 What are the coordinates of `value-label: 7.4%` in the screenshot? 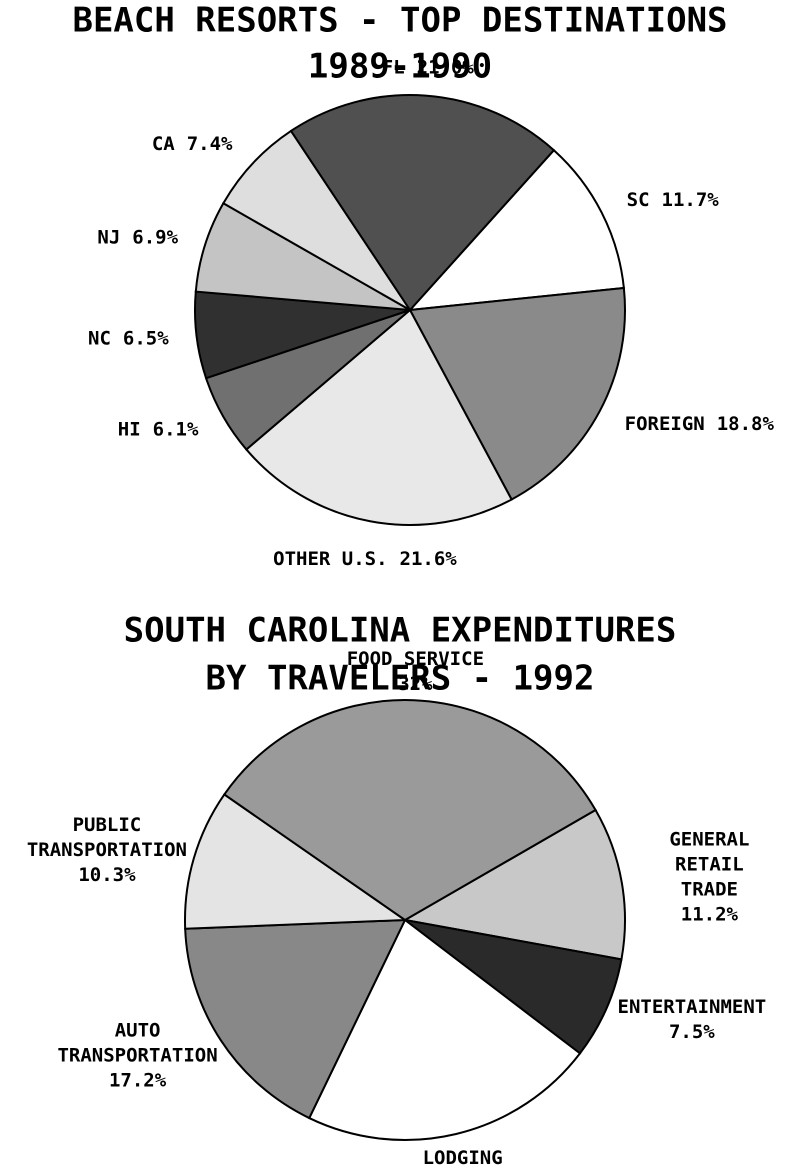 It's located at (210, 144).